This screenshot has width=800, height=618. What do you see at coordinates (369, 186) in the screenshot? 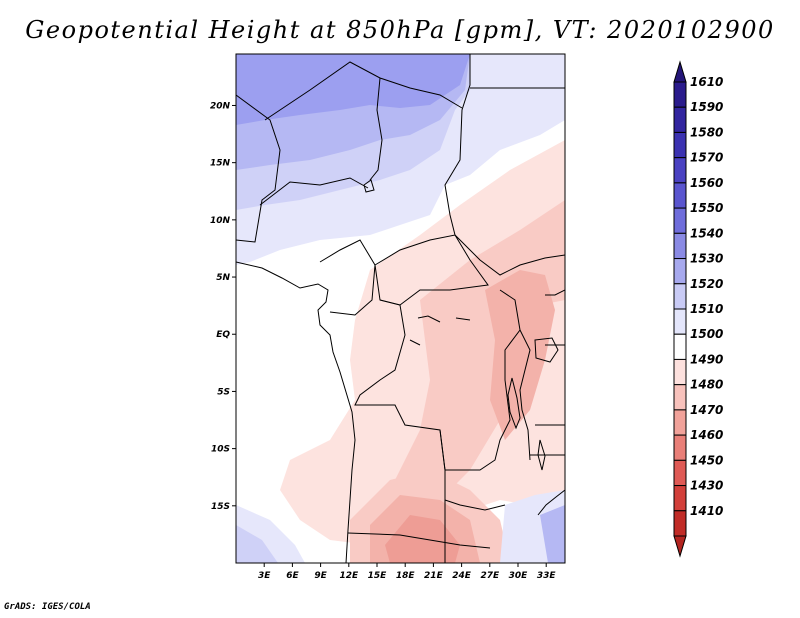
I see `lake-chad` at bounding box center [369, 186].